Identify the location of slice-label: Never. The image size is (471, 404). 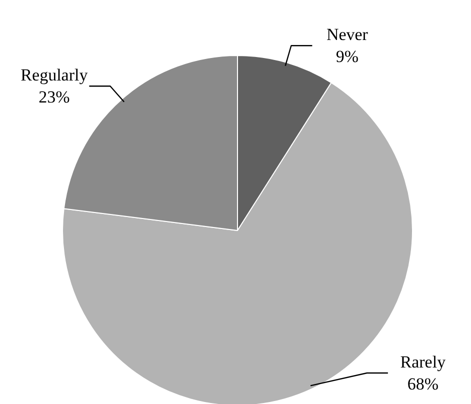
(347, 34).